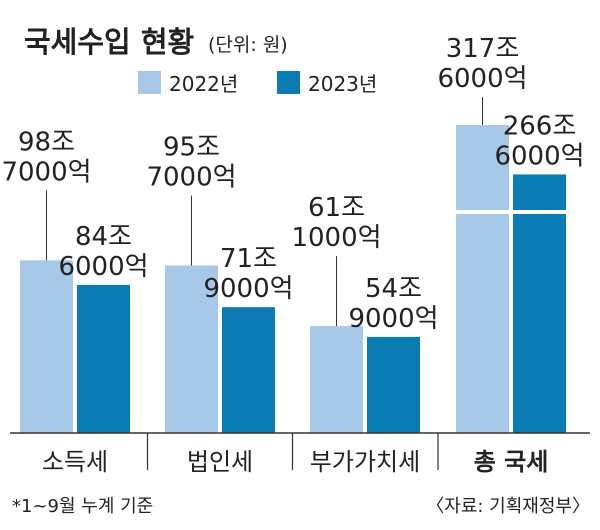  I want to click on data-label-0-3-a: 317조, so click(483, 49).